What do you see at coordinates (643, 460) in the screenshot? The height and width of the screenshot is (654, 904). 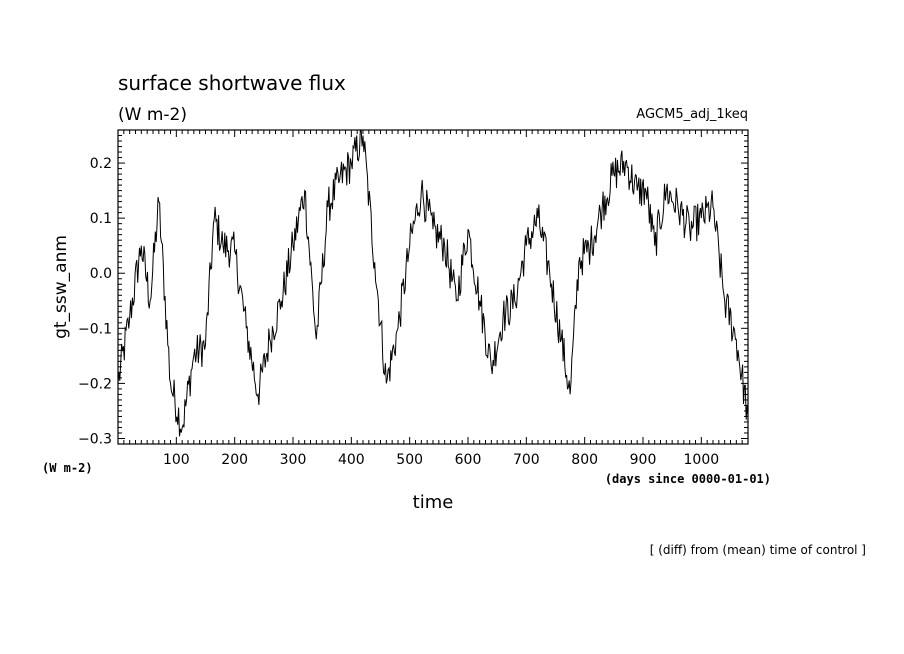 I see `x-tick-label: 900` at bounding box center [643, 460].